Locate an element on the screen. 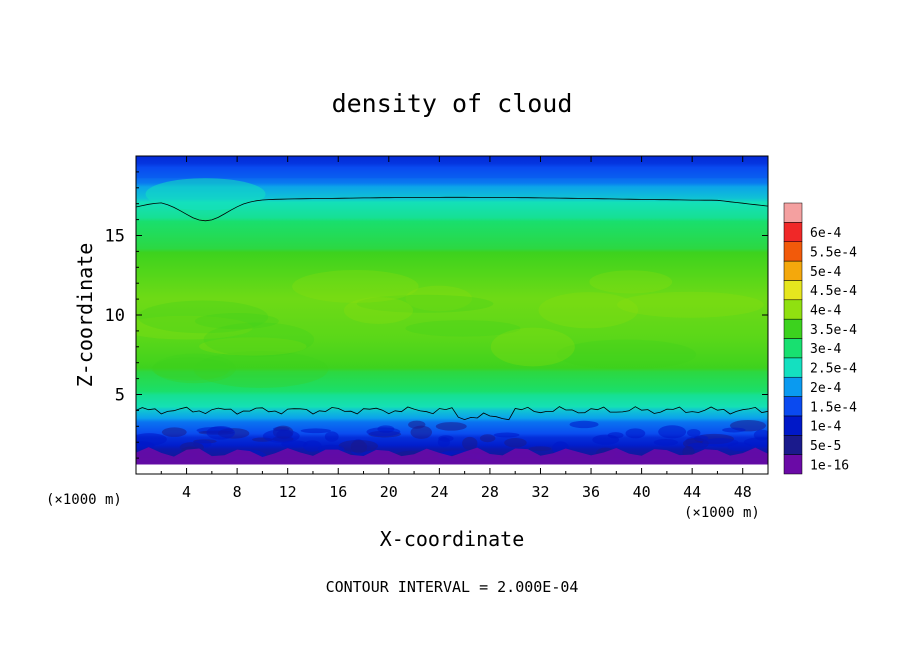 This screenshot has width=904, height=654. contour-line-upper is located at coordinates (452, 209).